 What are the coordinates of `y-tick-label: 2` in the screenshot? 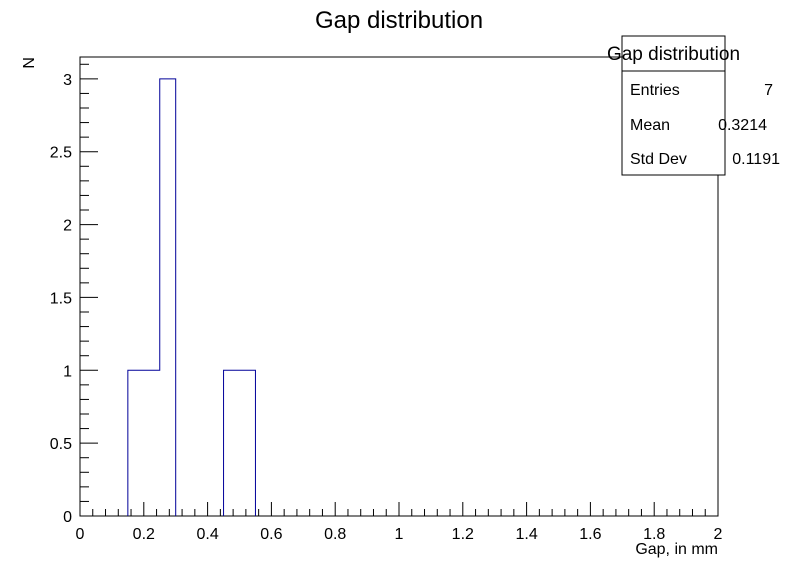 It's located at (67, 226).